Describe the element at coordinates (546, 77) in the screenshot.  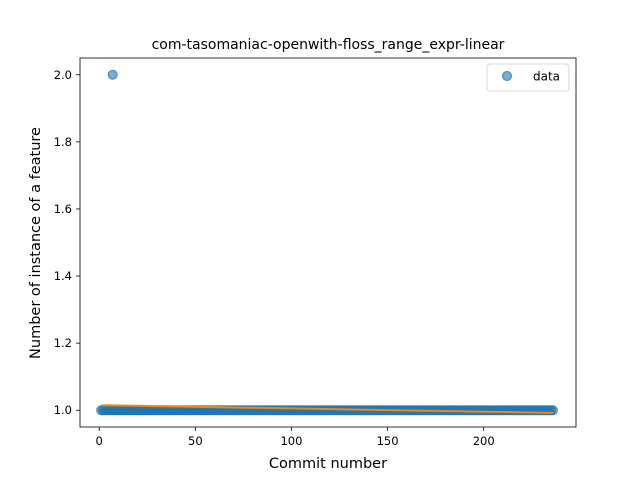
I see `legend-label-data: data` at that location.